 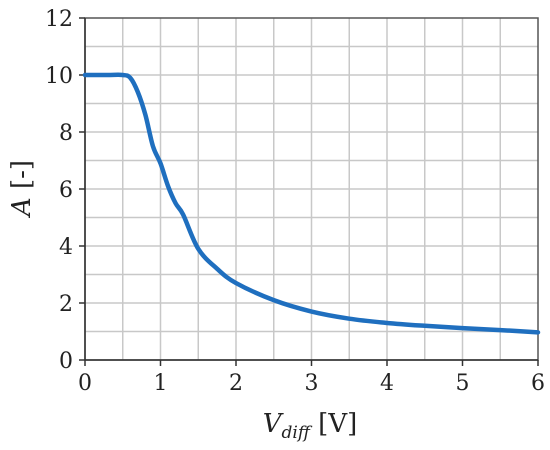 I want to click on x-axis-label-sub: diff, so click(x=297, y=433).